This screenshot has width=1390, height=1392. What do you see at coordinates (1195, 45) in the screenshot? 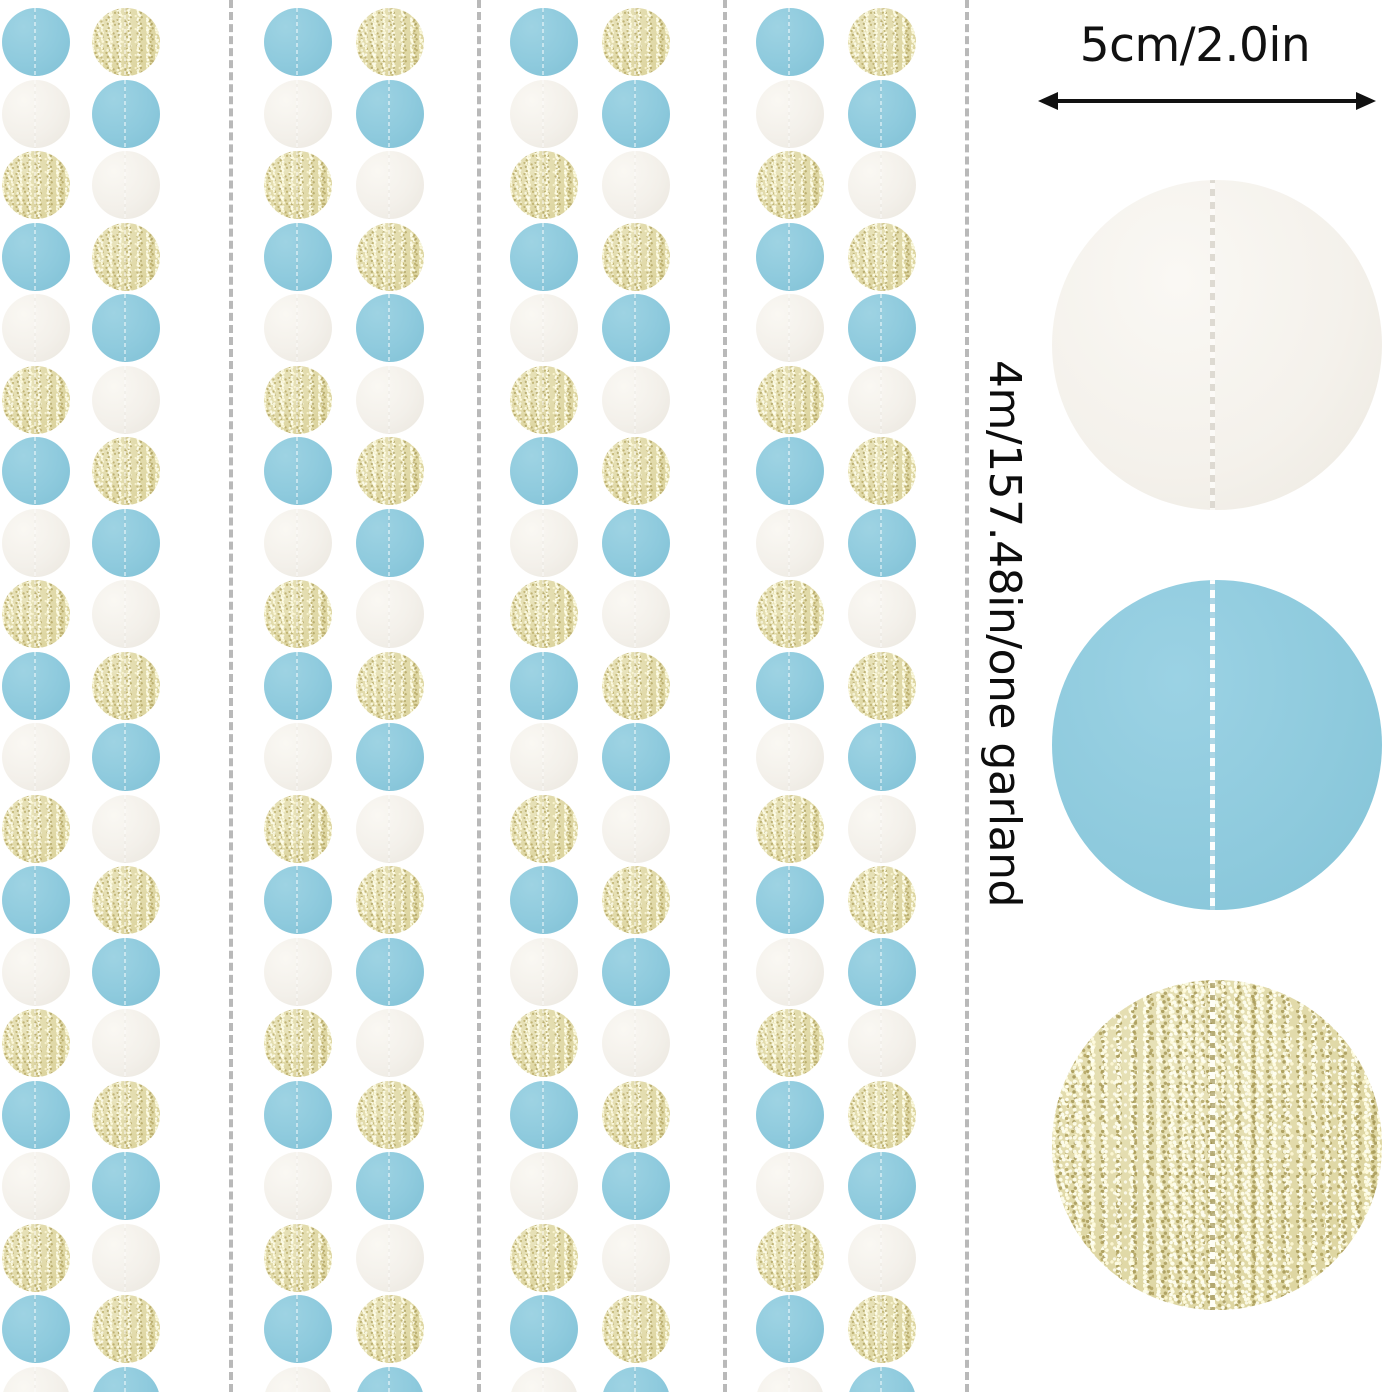
I see `scale-label: 5cm/2.0in` at bounding box center [1195, 45].